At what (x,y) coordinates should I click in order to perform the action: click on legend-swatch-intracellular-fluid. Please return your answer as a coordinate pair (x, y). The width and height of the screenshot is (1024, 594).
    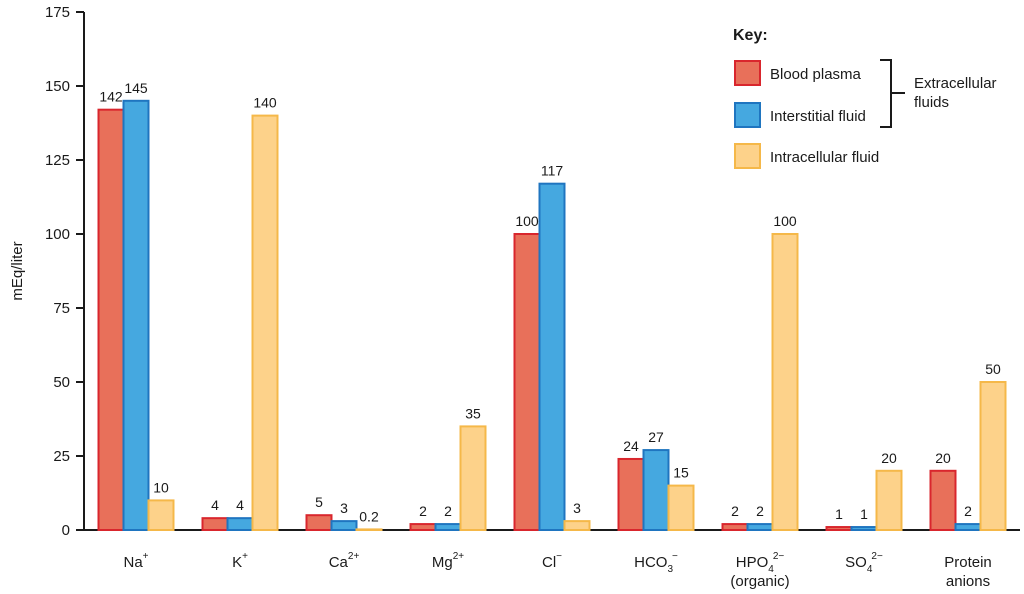
    Looking at the image, I should click on (747, 156).